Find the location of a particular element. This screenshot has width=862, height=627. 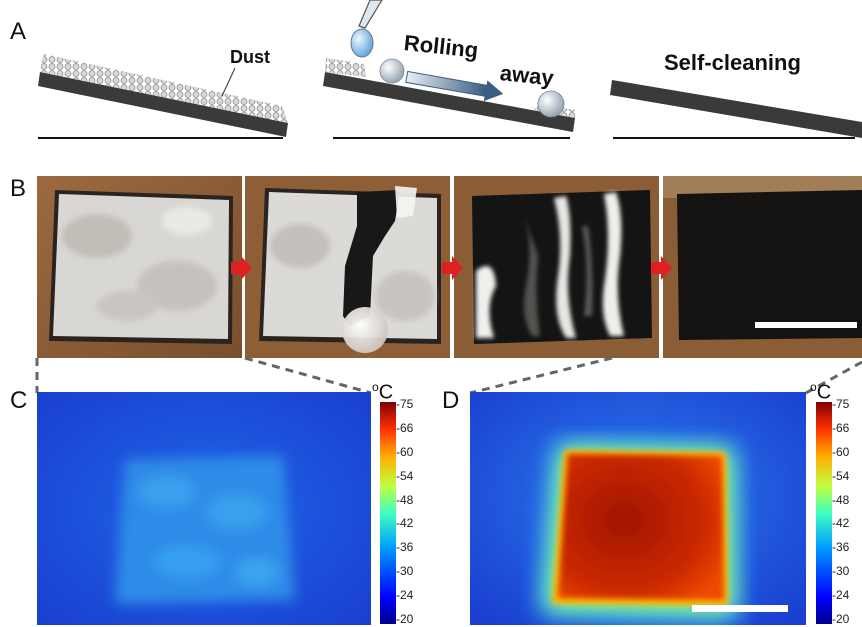

dust-pointer is located at coordinates (228, 82).